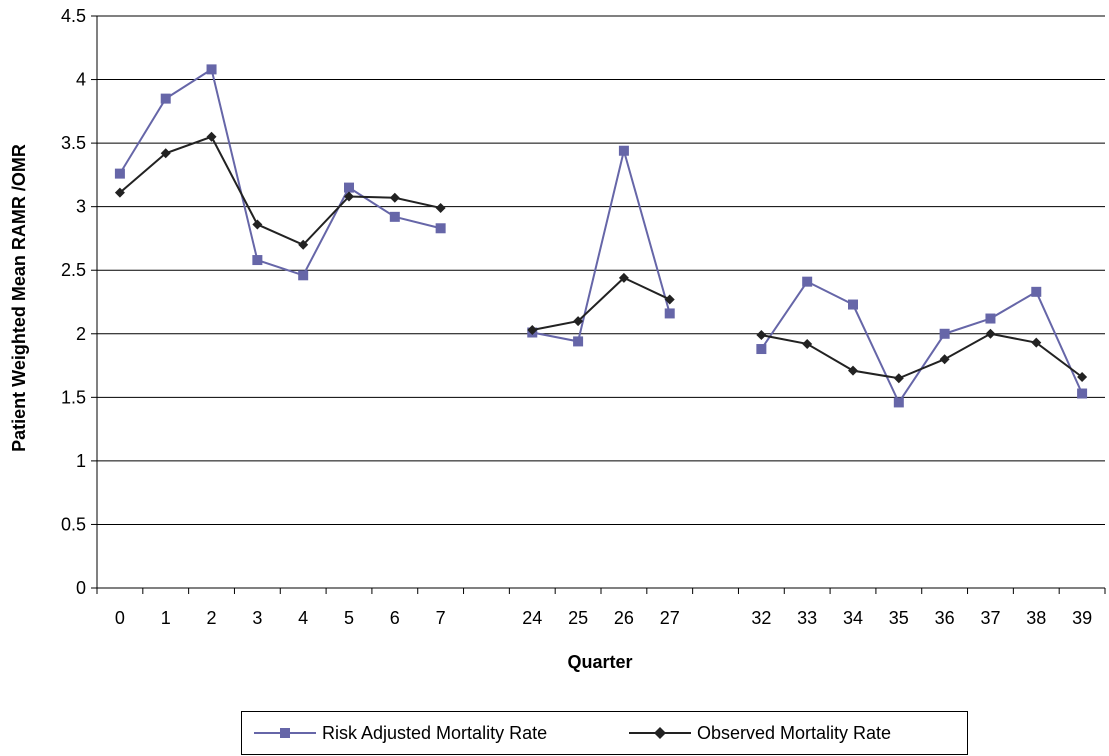  I want to click on x-tick-label-38: 38, so click(1036, 618).